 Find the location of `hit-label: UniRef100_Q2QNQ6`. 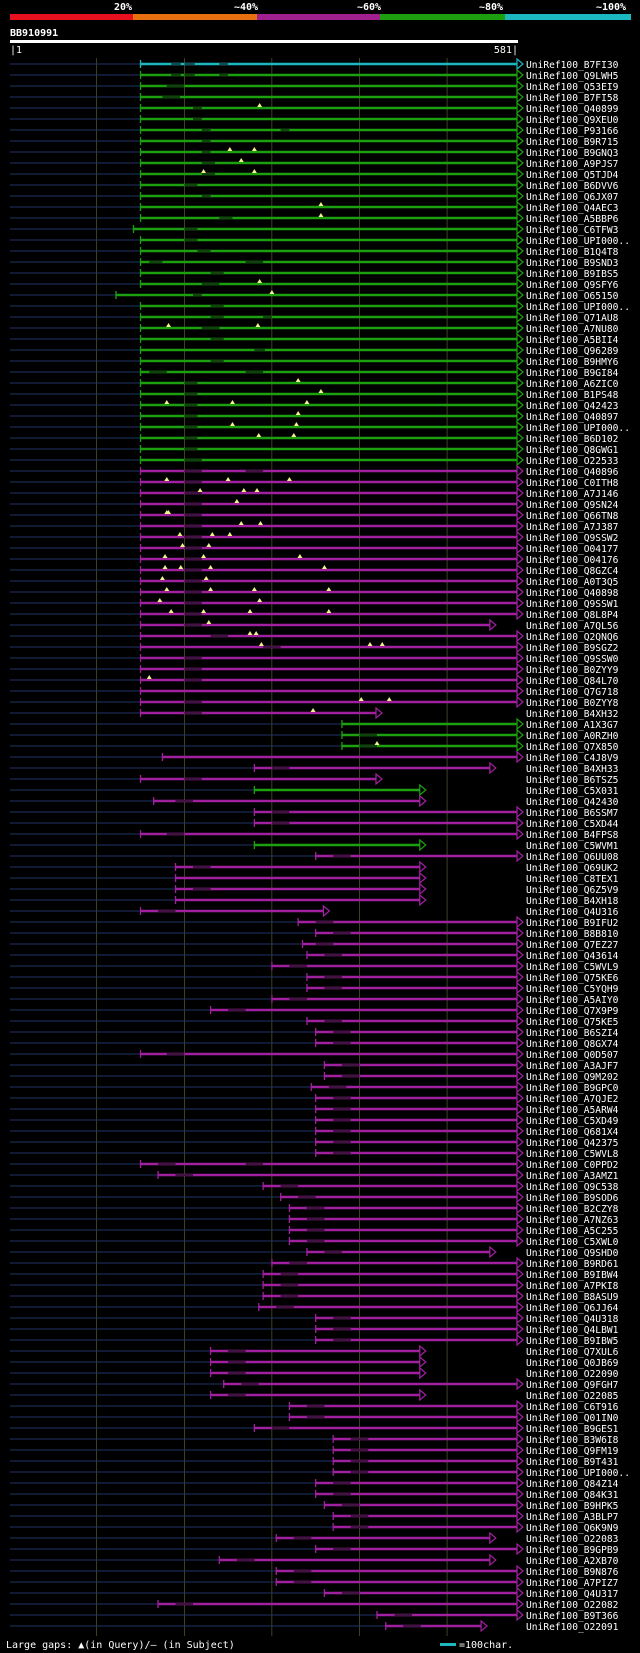

hit-label: UniRef100_Q2QNQ6 is located at coordinates (572, 637).